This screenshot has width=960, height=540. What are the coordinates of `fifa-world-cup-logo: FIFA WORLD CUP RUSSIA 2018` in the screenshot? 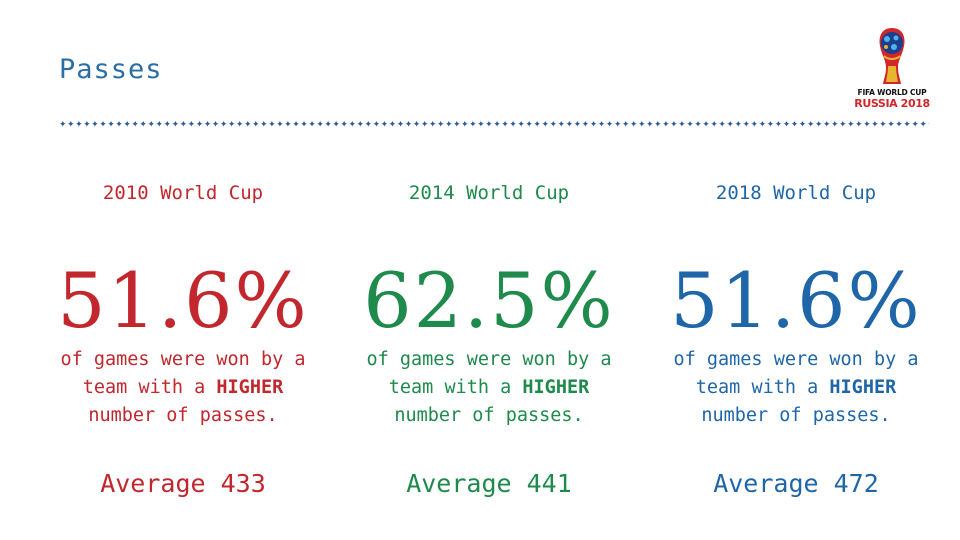 It's located at (892, 69).